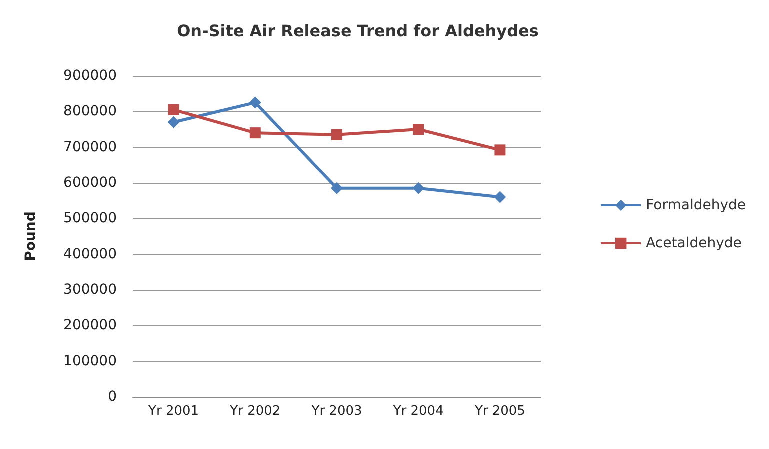  Describe the element at coordinates (500, 411) in the screenshot. I see `x-tick-label: Yr 2005` at that location.